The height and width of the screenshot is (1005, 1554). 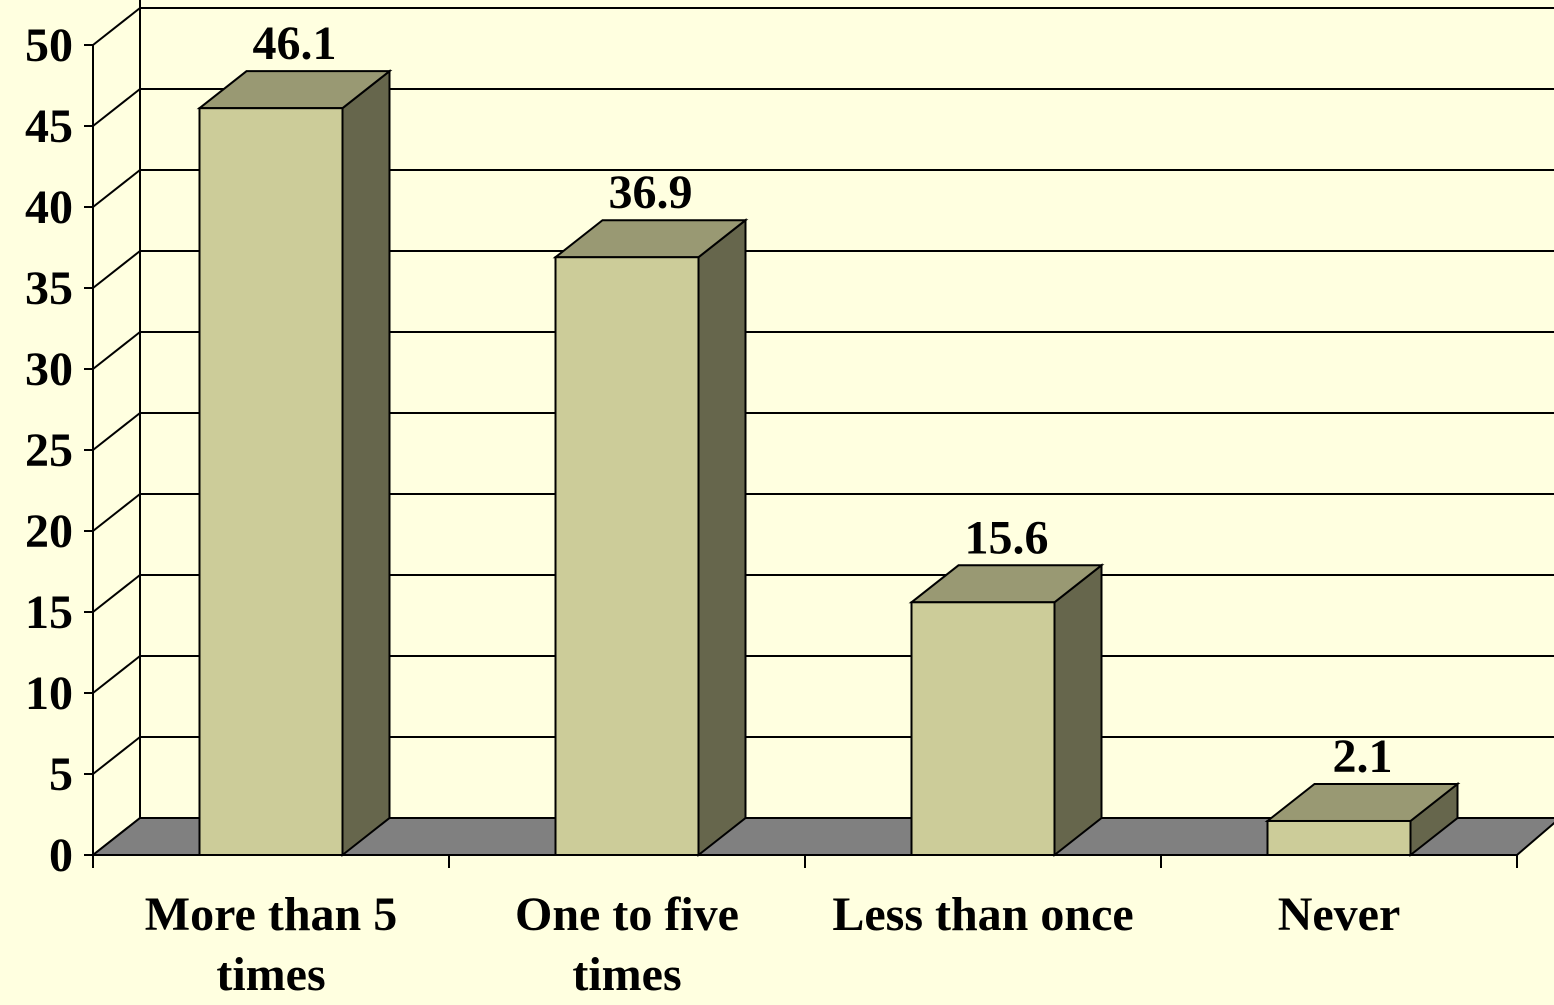 What do you see at coordinates (49, 369) in the screenshot?
I see `y-tick-label: 30` at bounding box center [49, 369].